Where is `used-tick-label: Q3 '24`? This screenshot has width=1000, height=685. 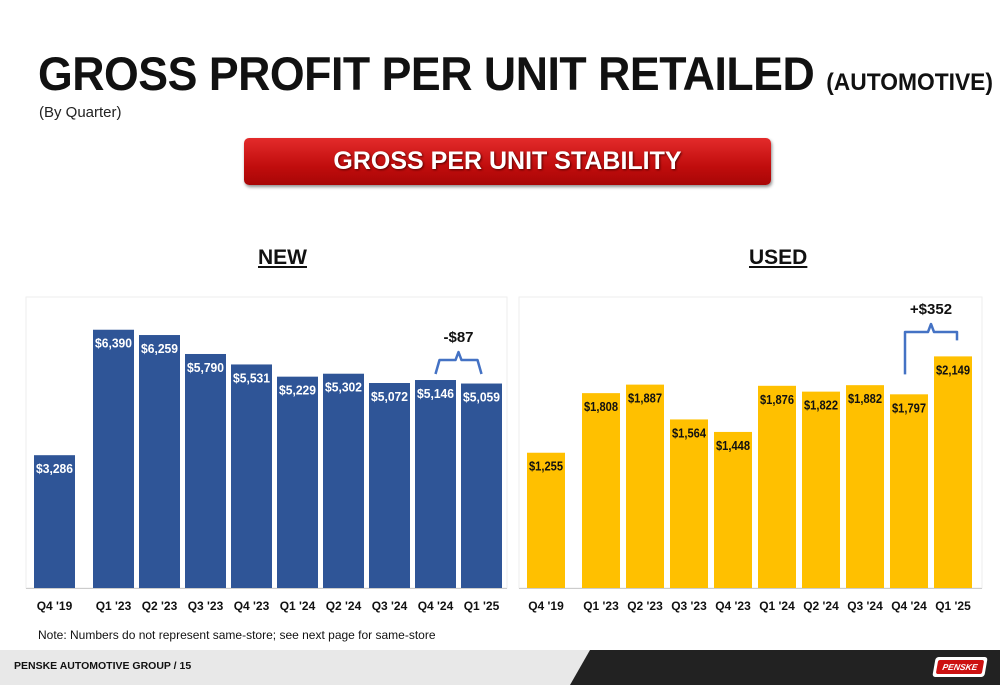
used-tick-label: Q3 '24 is located at coordinates (865, 606).